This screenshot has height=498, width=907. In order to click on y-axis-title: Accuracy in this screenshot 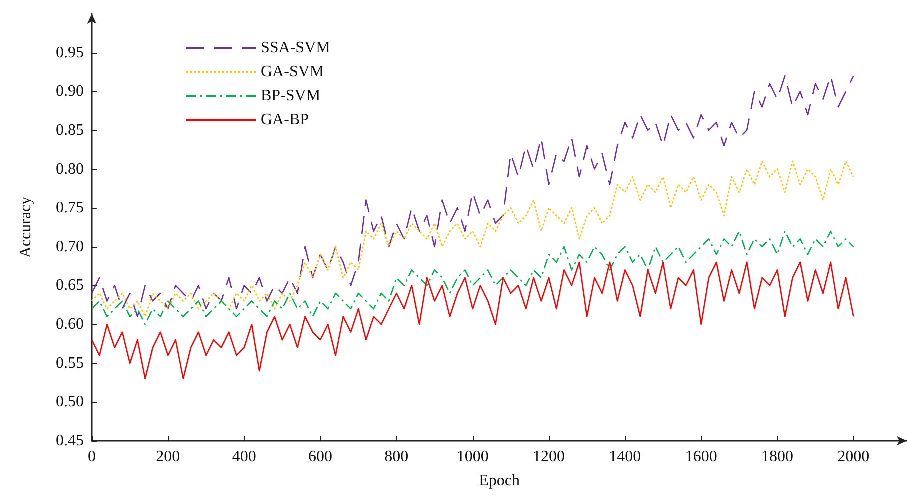, I will do `click(26, 227)`.